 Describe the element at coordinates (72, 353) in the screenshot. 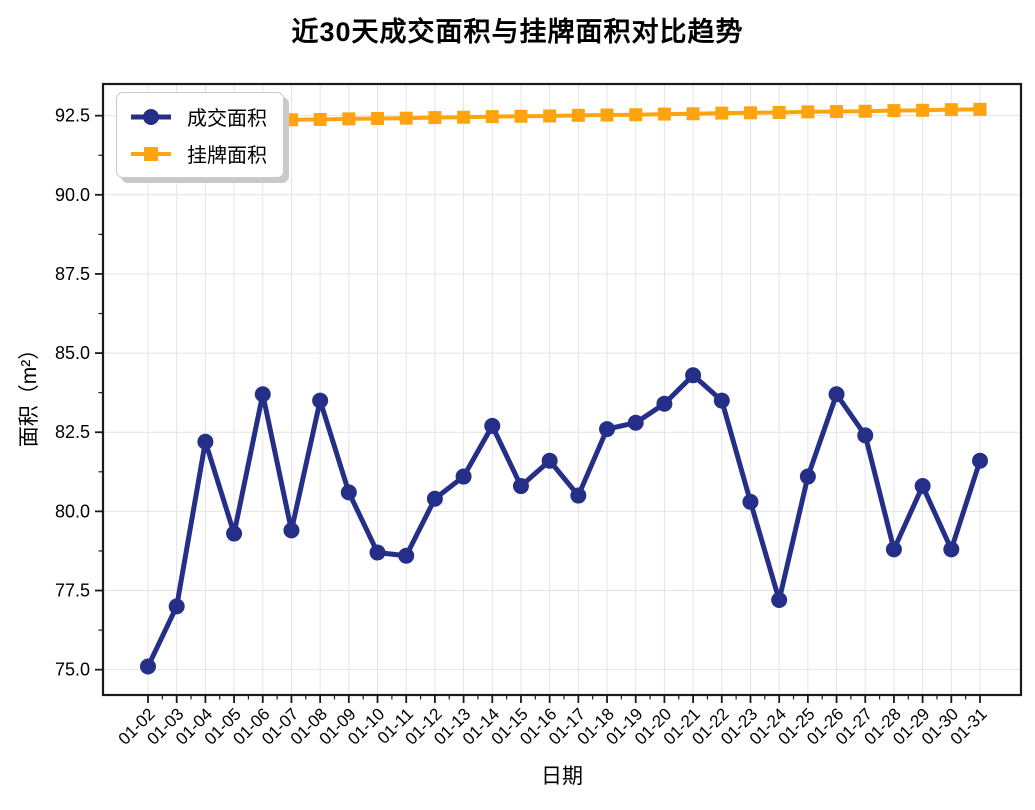

I see `y-tick-label: 85.0` at that location.